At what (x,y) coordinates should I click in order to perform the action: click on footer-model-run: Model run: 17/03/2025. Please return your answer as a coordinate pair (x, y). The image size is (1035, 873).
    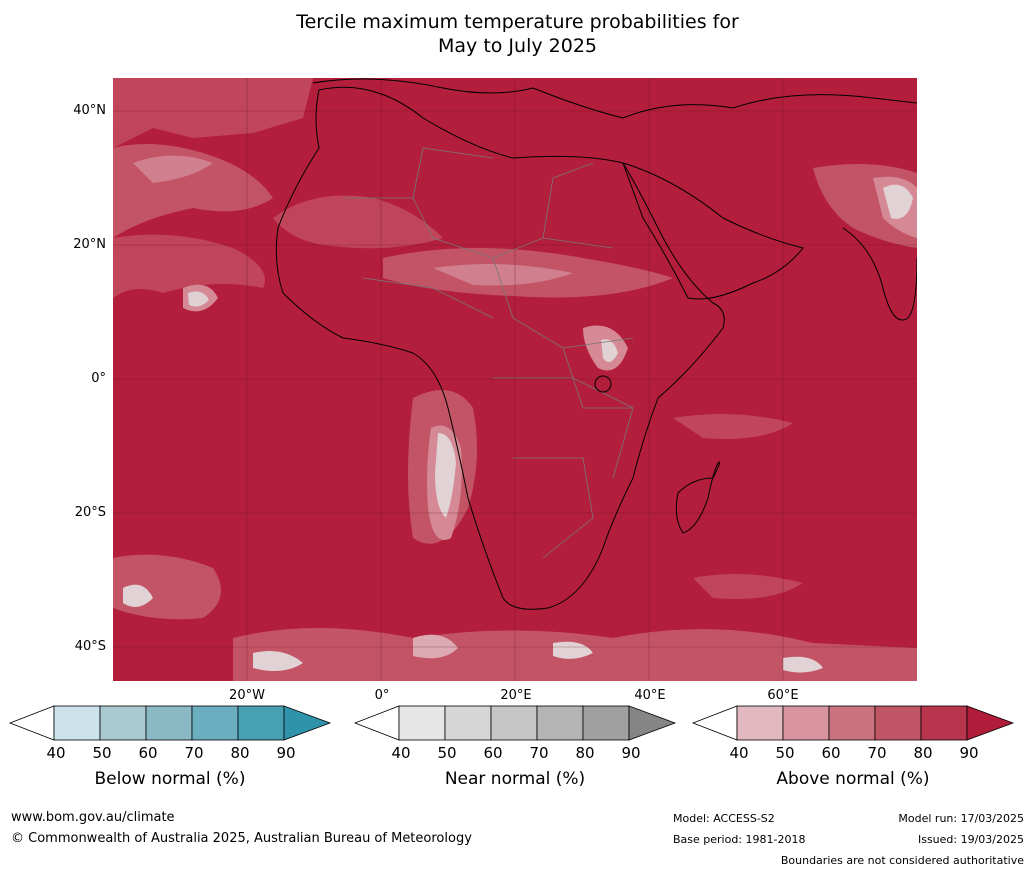
    Looking at the image, I should click on (961, 818).